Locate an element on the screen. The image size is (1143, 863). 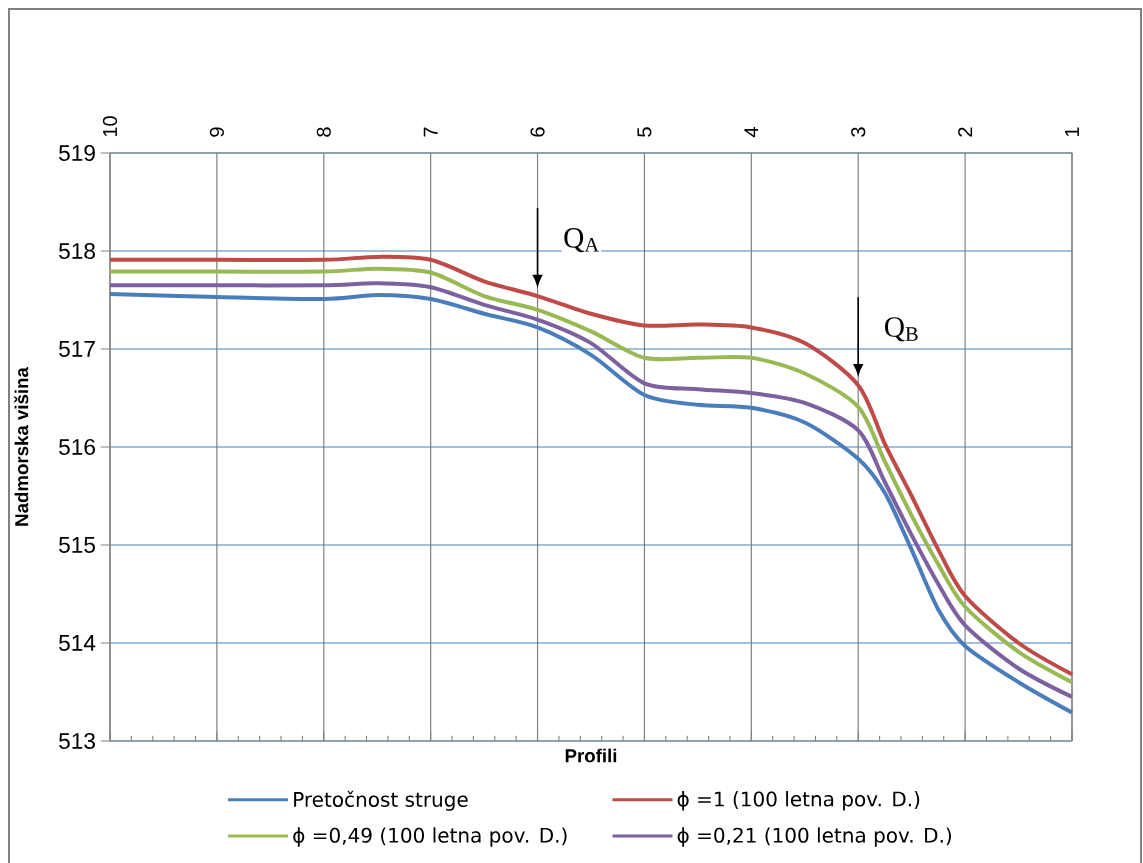
x-tick-label: 1 is located at coordinates (1072, 132).